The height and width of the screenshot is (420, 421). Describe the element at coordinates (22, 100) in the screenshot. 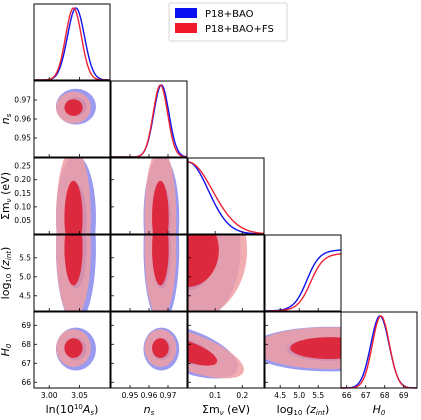

I see `y-tick-label-ns: 0.97` at that location.